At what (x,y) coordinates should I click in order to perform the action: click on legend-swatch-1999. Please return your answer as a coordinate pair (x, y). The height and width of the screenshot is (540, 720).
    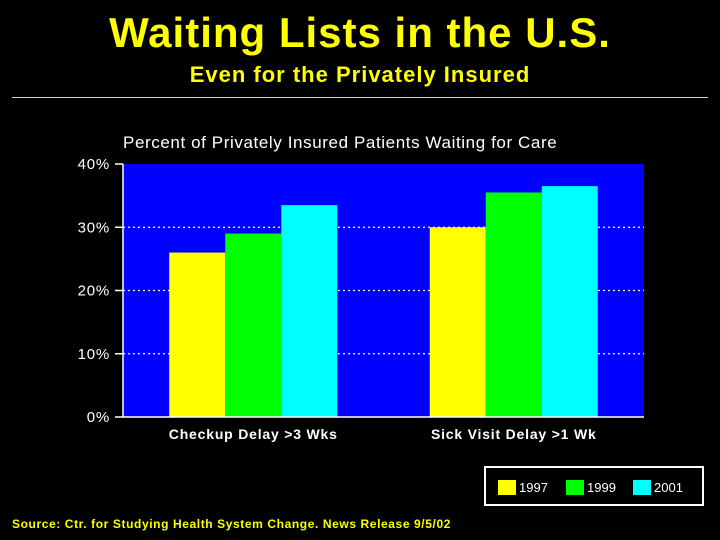
    Looking at the image, I should click on (575, 487).